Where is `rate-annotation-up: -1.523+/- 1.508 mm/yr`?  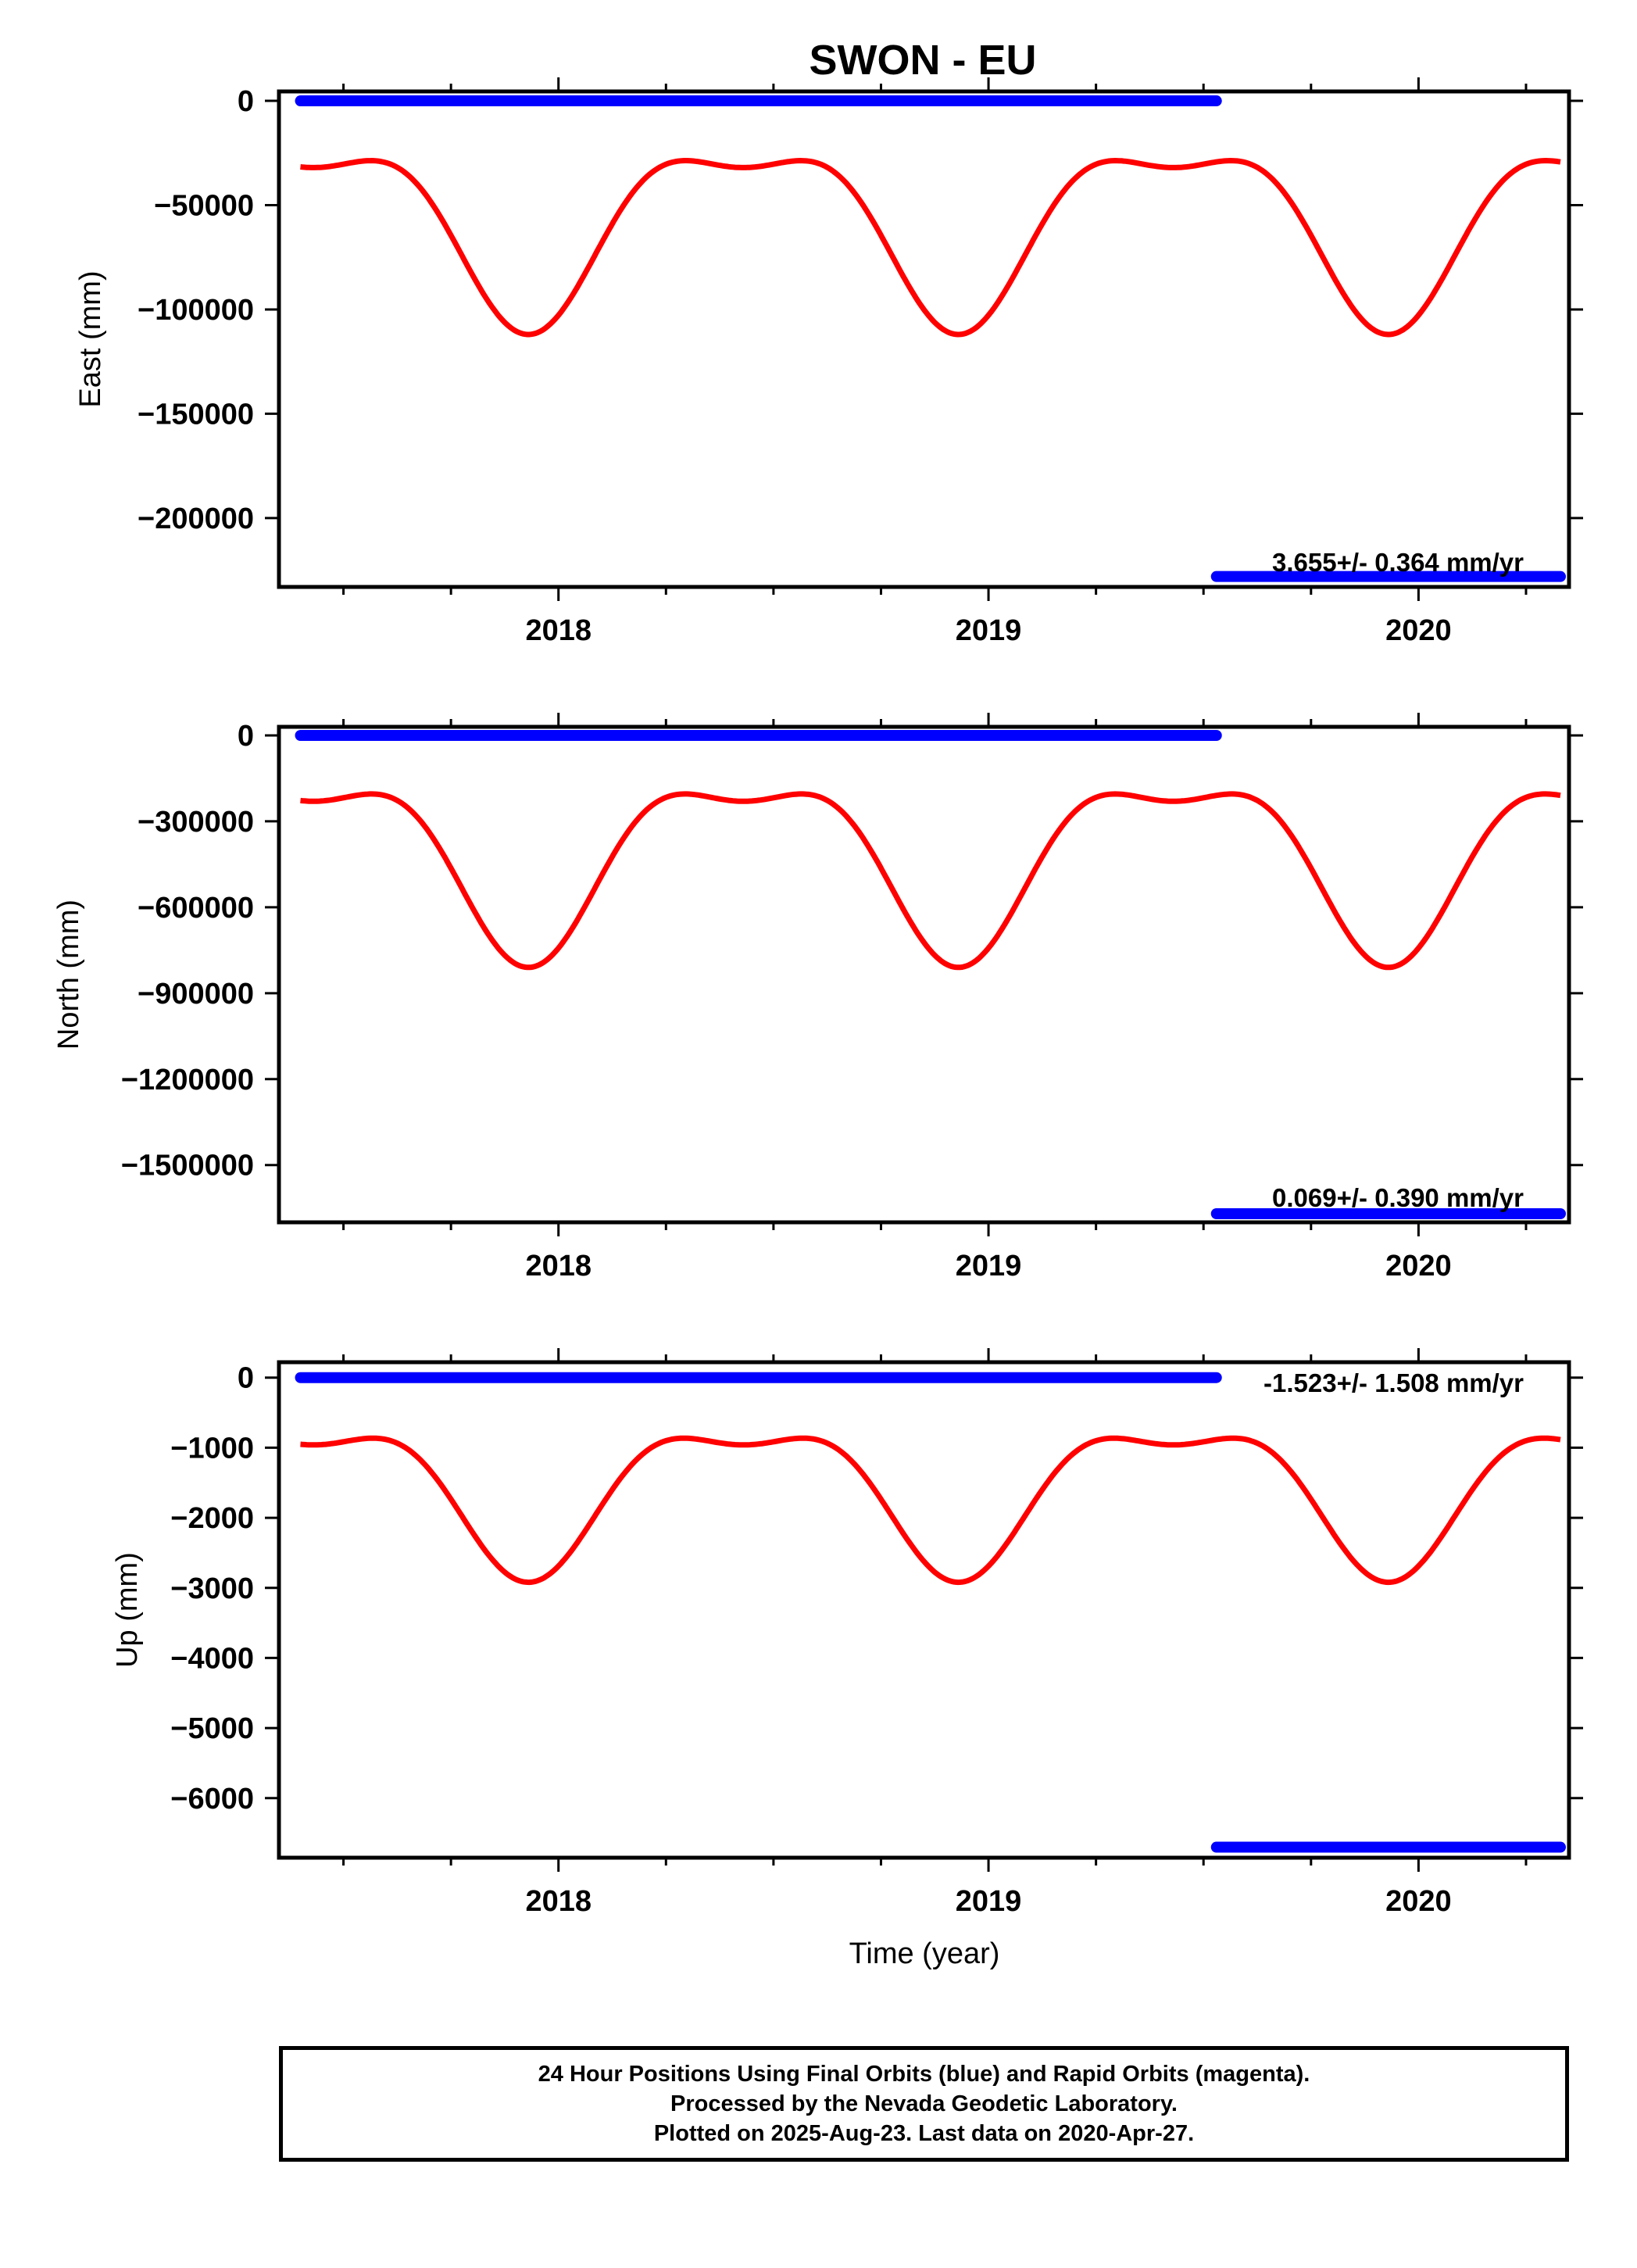 rate-annotation-up: -1.523+/- 1.508 mm/yr is located at coordinates (1393, 1383).